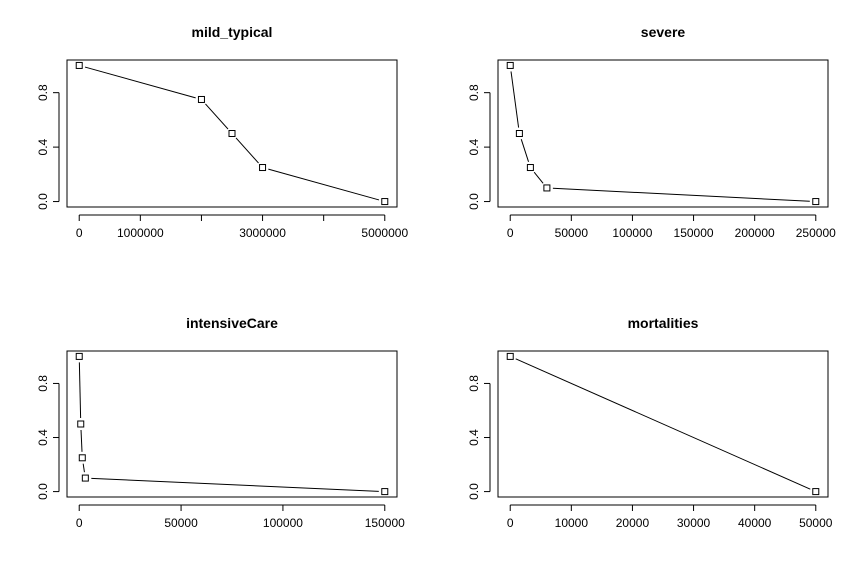 This screenshot has width=864, height=576. I want to click on x-tick-label: 200000, so click(755, 233).